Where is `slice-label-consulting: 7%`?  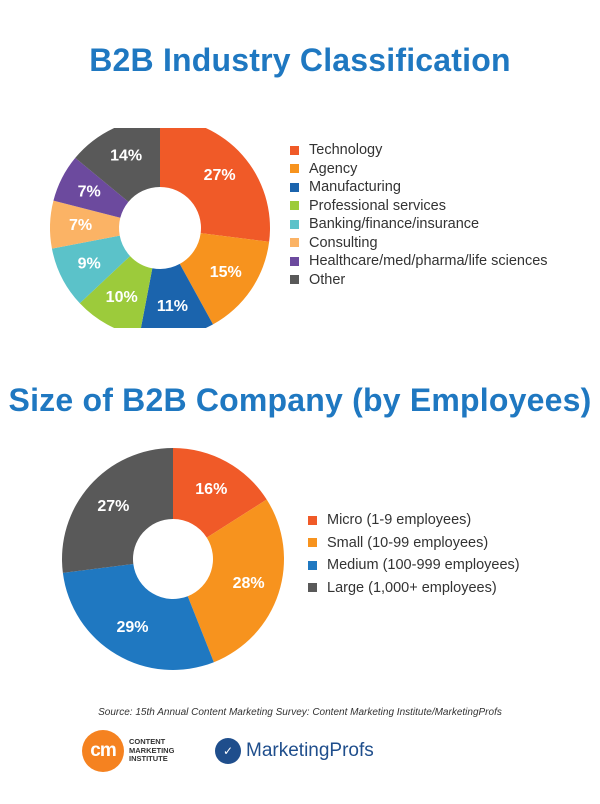
slice-label-consulting: 7% is located at coordinates (80, 225).